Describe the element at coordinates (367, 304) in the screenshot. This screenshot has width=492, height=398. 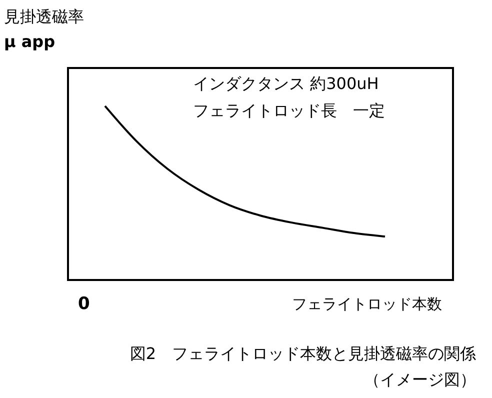
I see `x-axis-title: フェライトロッド本数` at that location.